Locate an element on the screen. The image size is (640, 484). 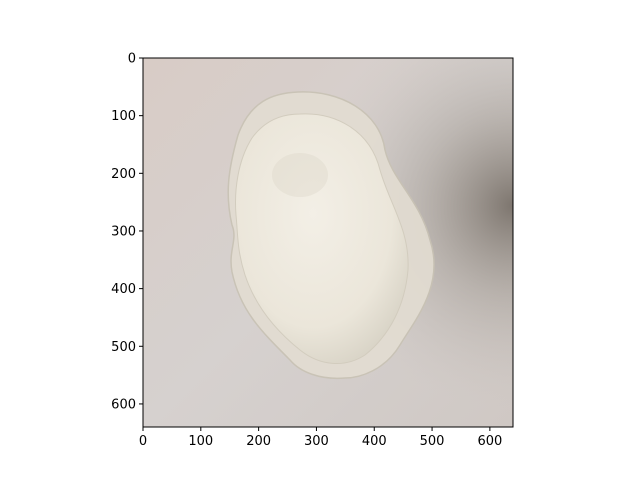
x-tick-label: 100 is located at coordinates (200, 441).